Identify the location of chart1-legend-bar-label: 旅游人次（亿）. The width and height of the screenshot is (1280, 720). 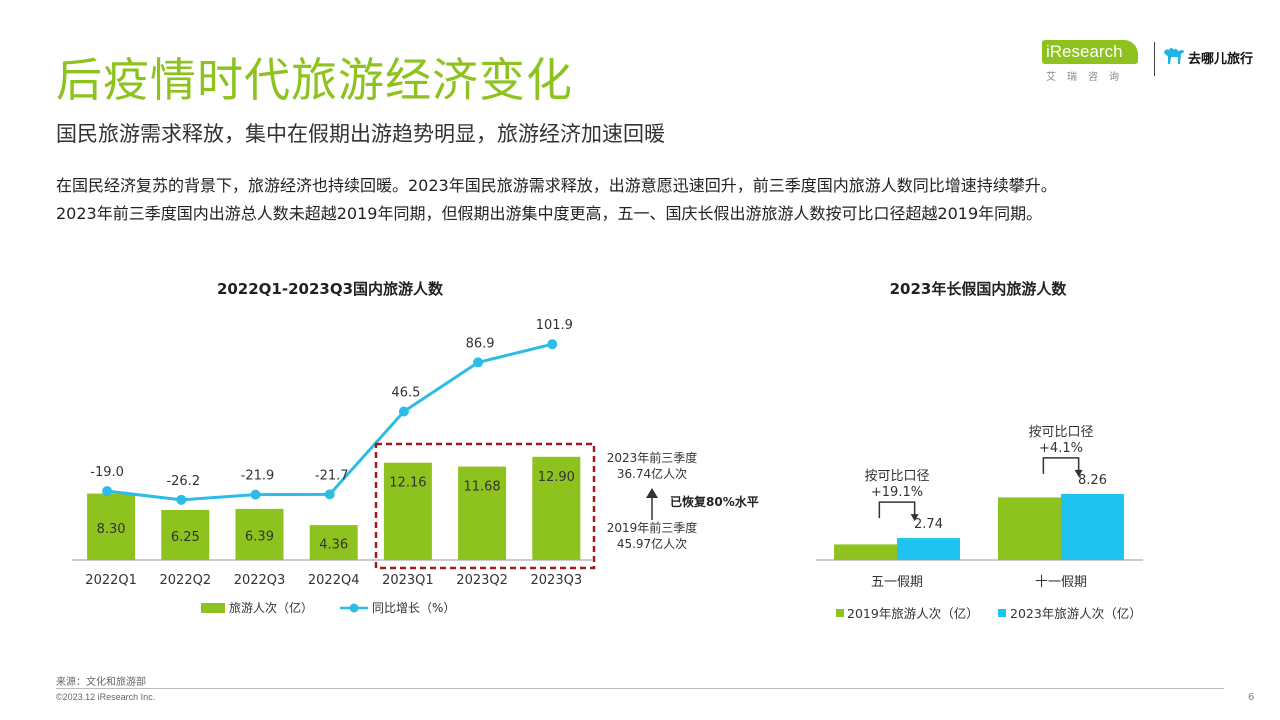
(271, 607).